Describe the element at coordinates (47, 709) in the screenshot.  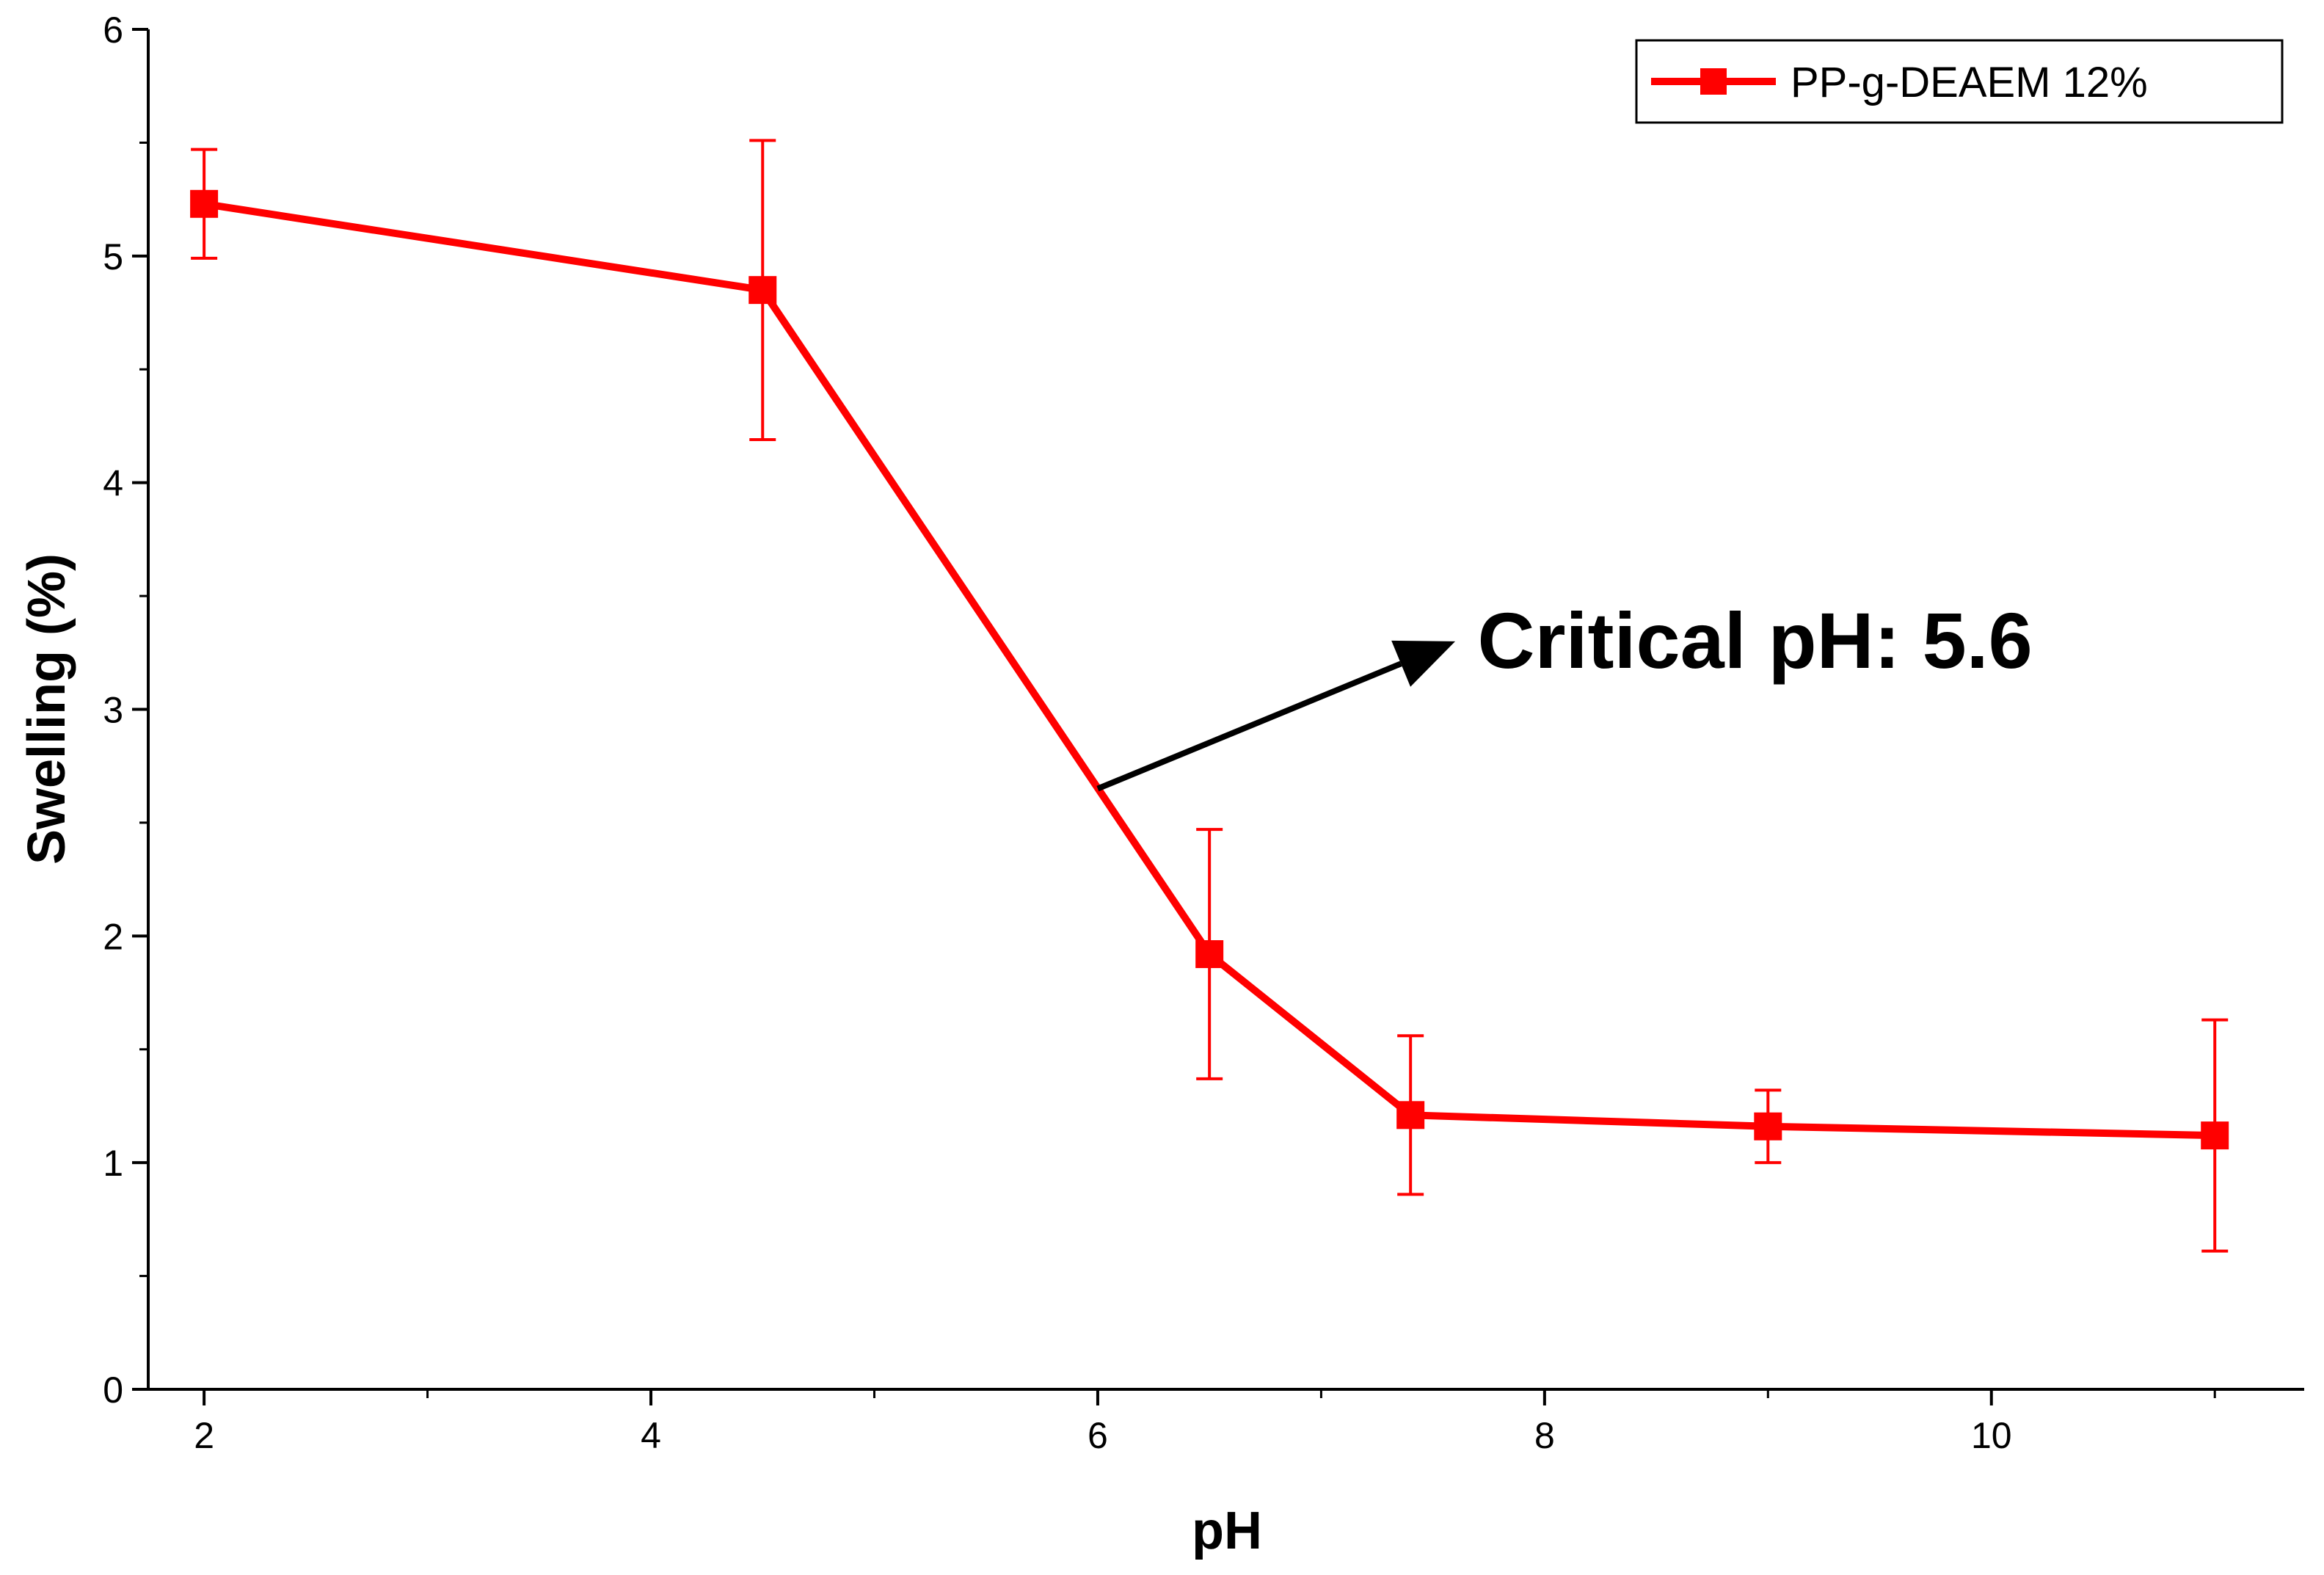
I see `y-axis-title: Swelling (%)` at that location.